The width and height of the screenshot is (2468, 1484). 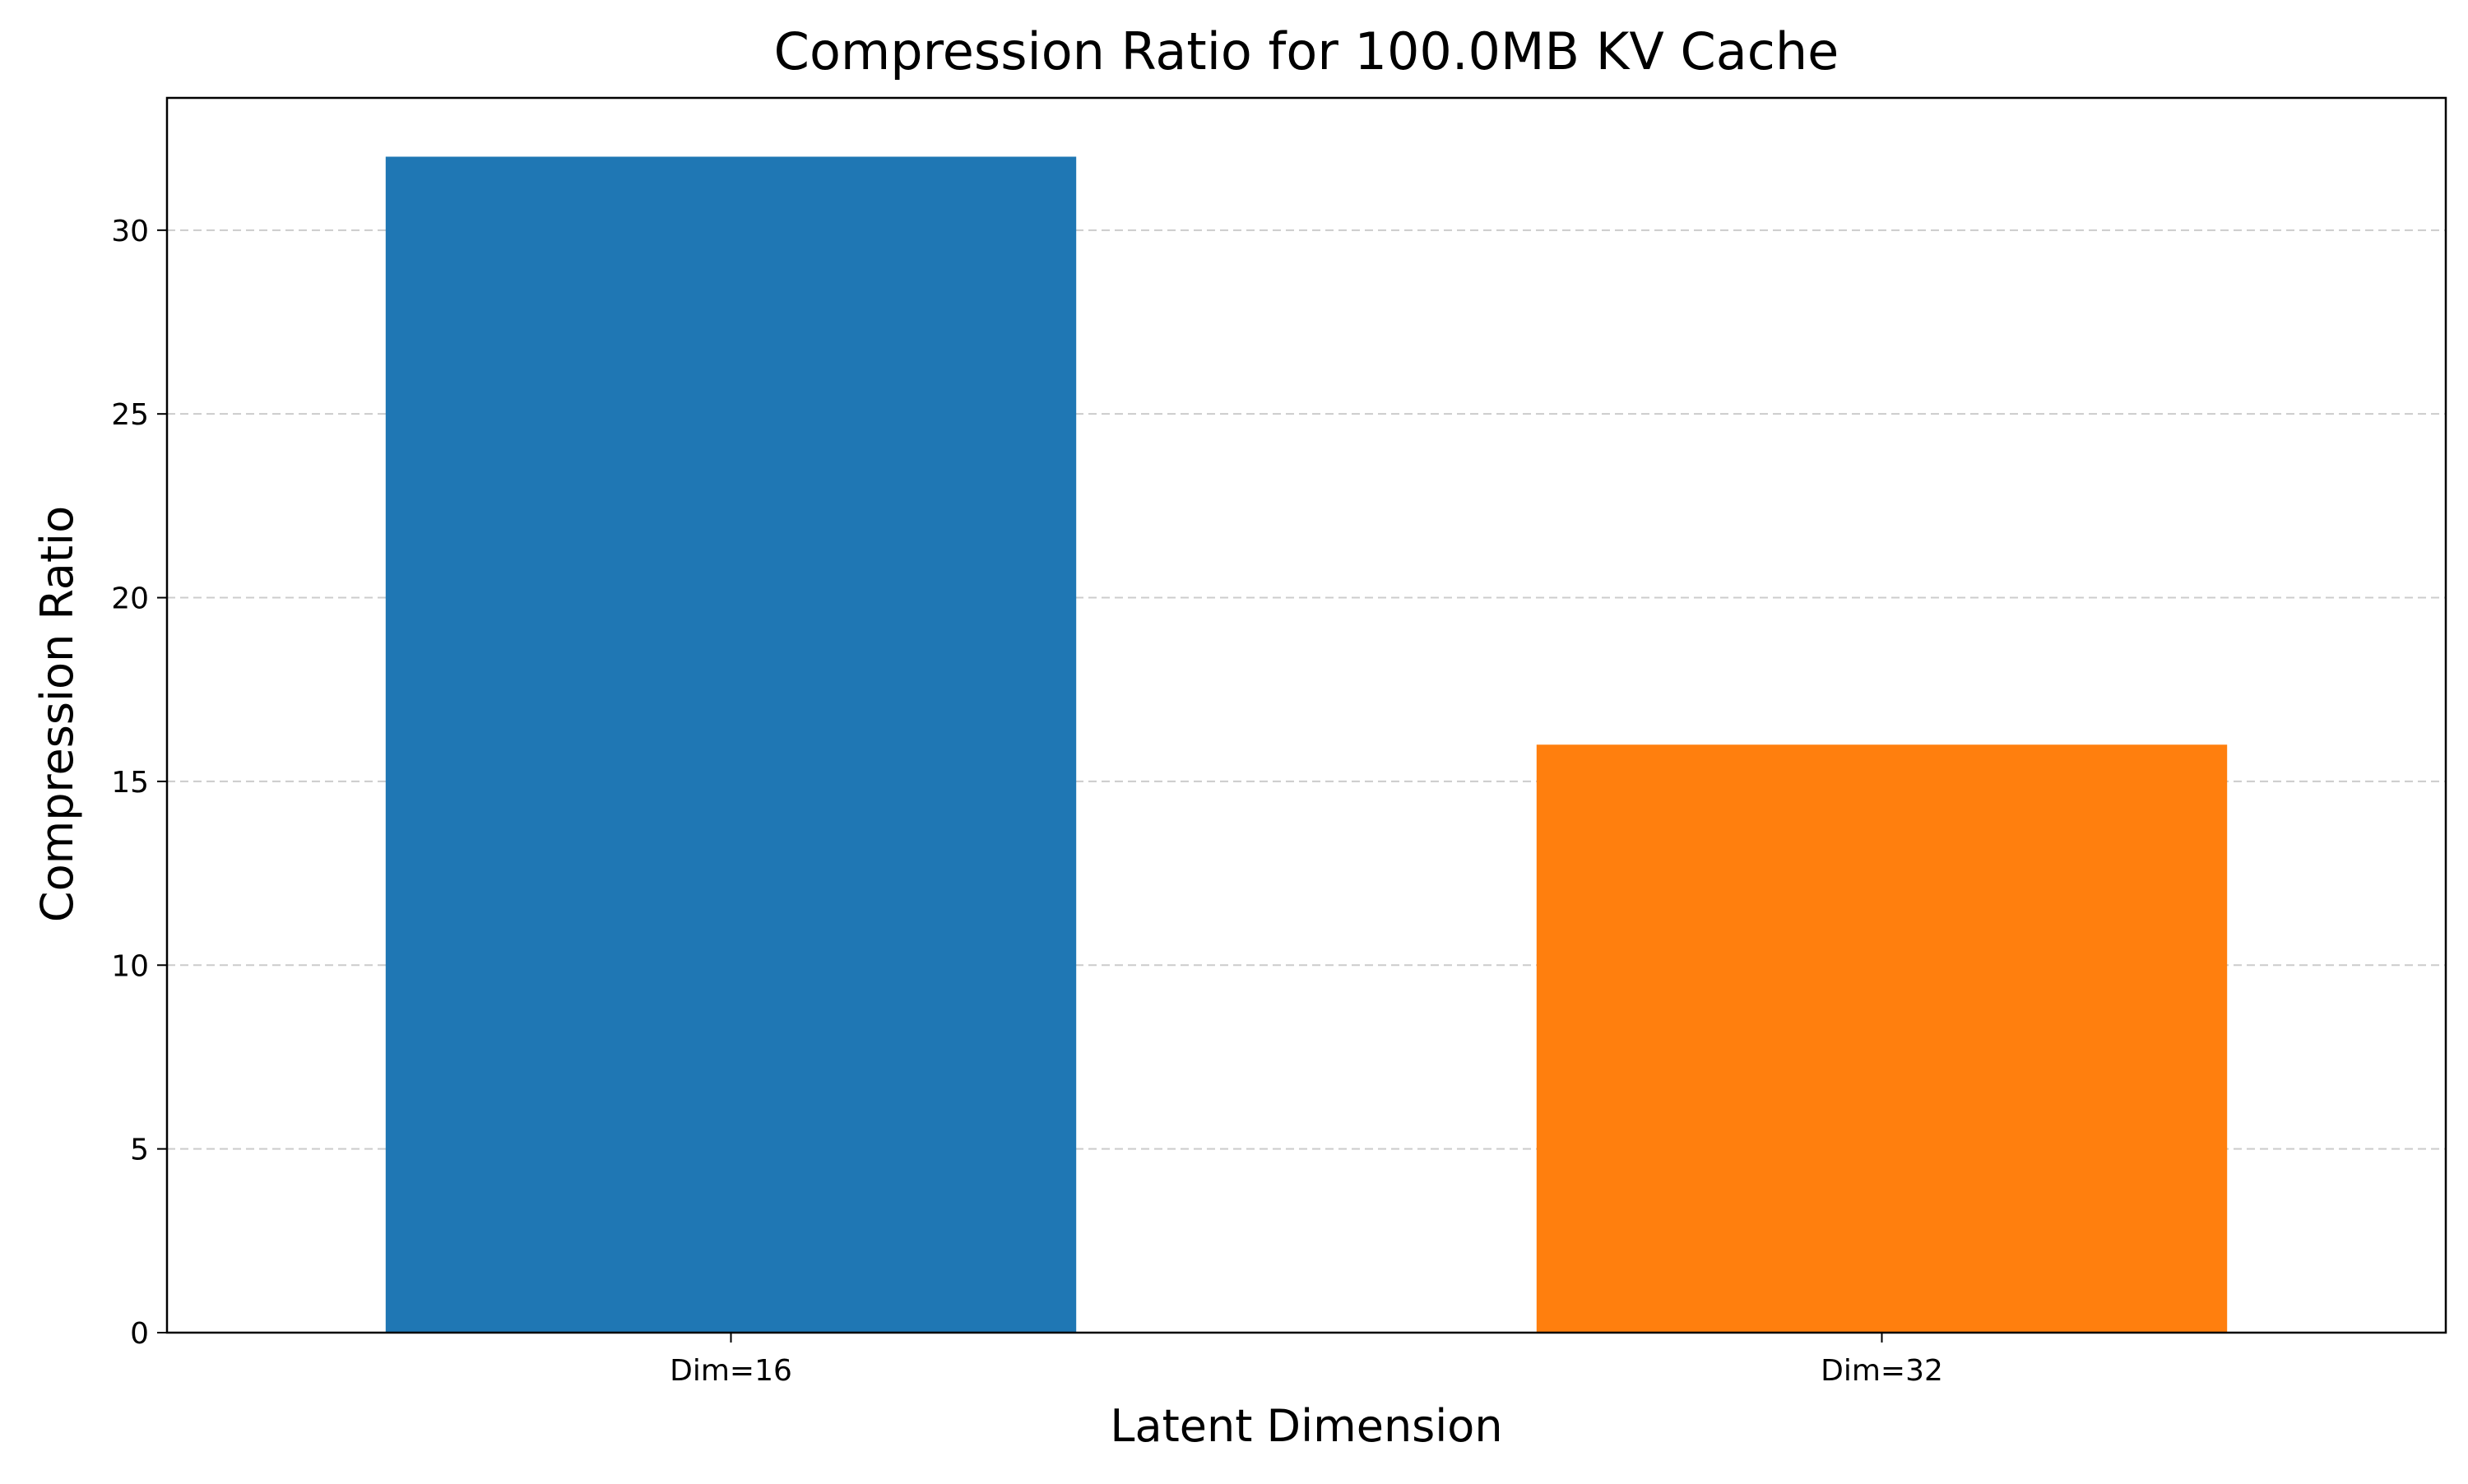 I want to click on x-axis-label: Latent Dimension, so click(x=1306, y=1426).